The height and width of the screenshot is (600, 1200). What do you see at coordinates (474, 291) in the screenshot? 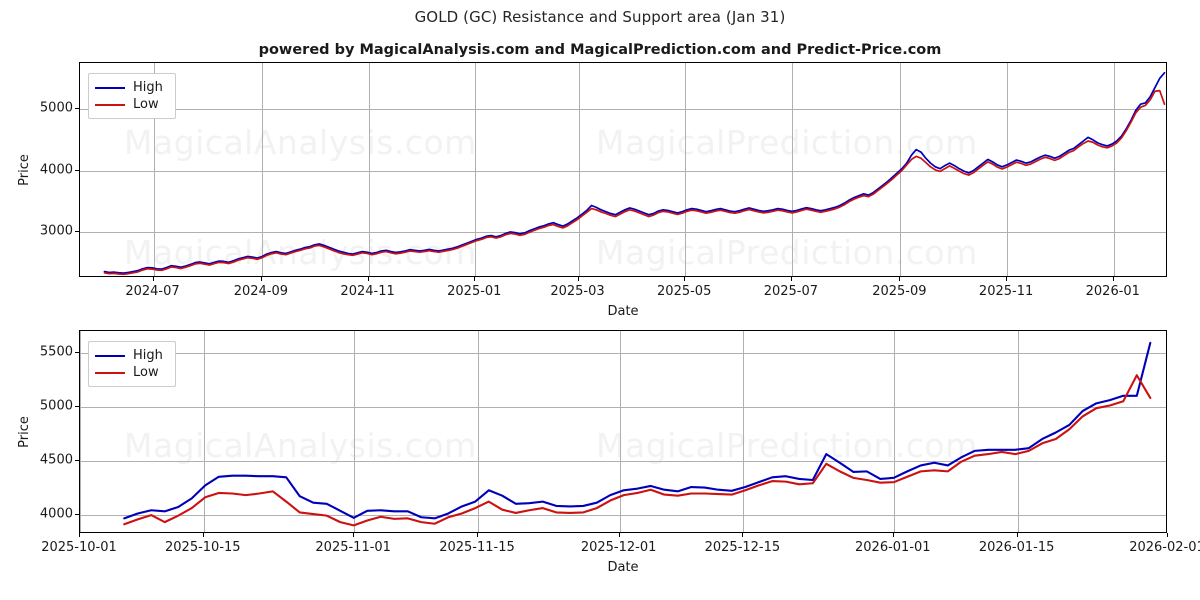
I see `x-axis-tick-label: 2025-01` at bounding box center [474, 291].